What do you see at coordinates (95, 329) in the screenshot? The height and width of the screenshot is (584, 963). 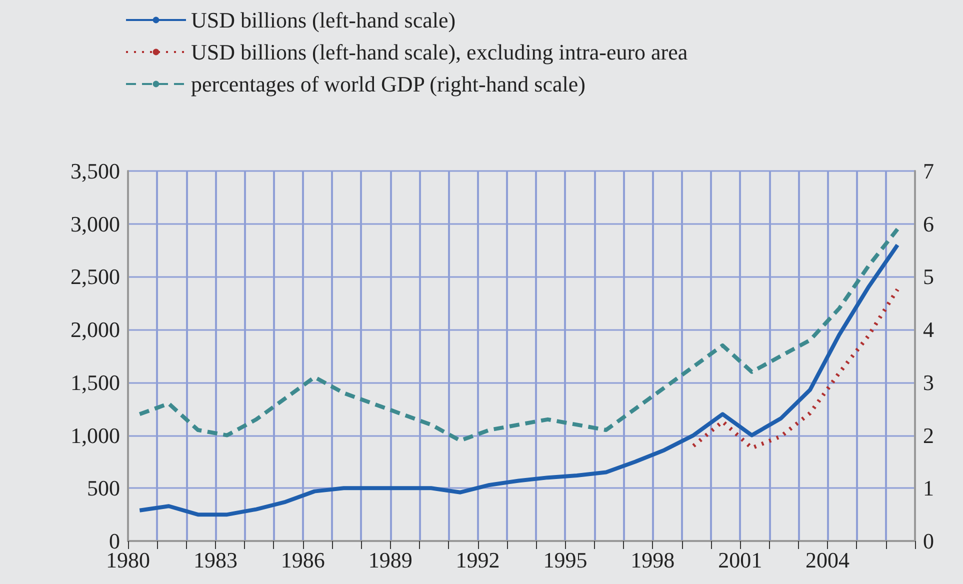 I see `y-tick-label: 2,000` at bounding box center [95, 329].